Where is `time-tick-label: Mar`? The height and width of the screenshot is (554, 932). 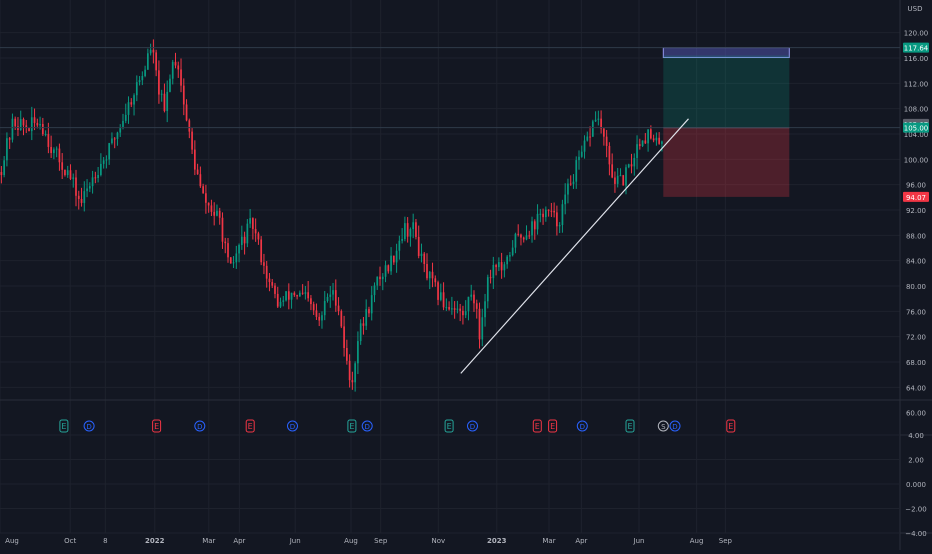 time-tick-label: Mar is located at coordinates (548, 541).